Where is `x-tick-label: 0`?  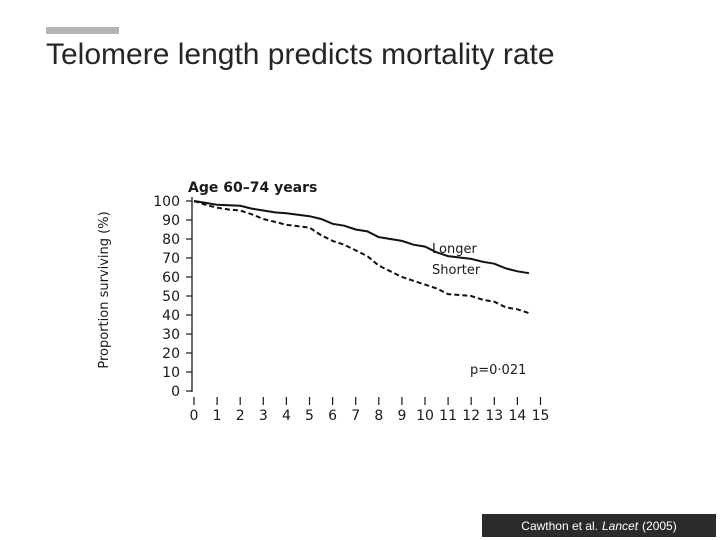 x-tick-label: 0 is located at coordinates (194, 416).